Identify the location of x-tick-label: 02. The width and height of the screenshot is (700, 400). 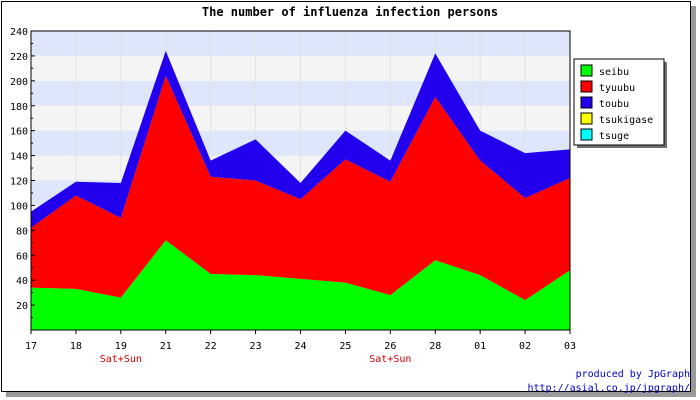
(525, 346).